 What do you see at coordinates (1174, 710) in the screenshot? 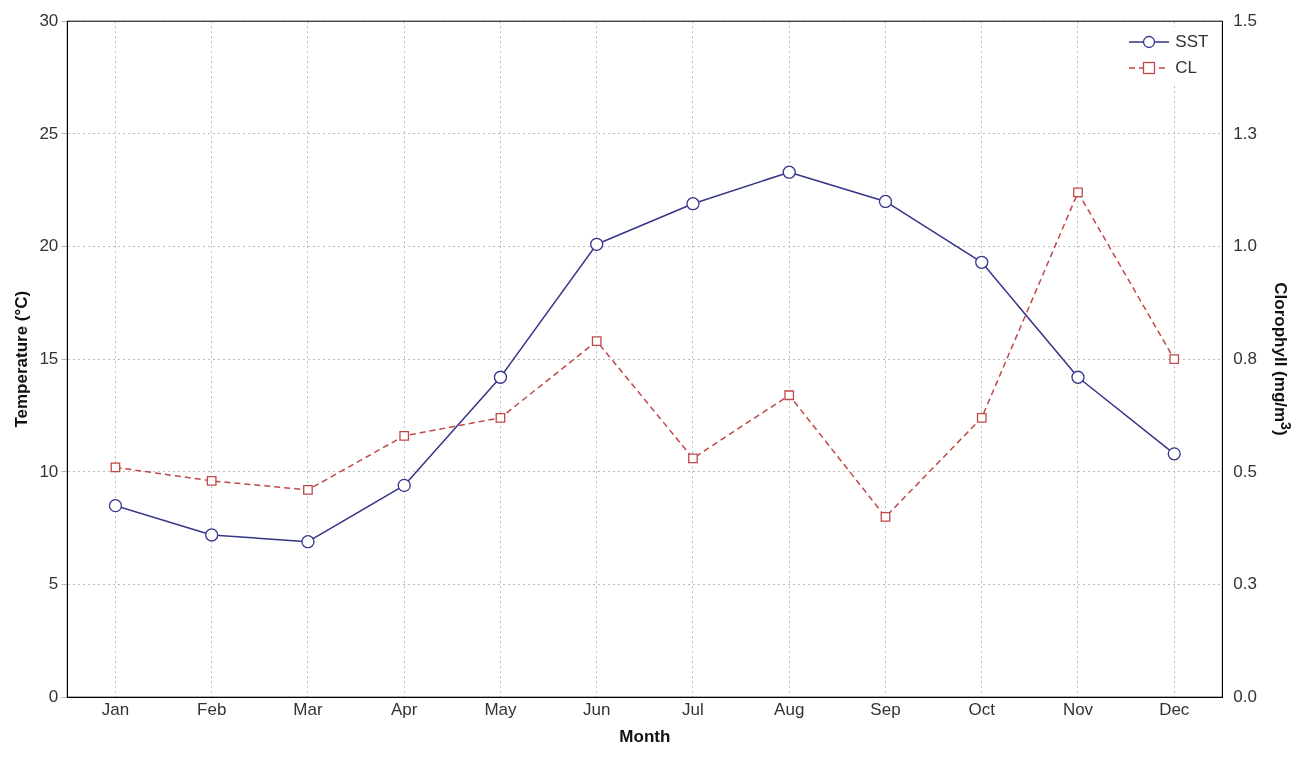
I see `x-tick-label: Dec` at bounding box center [1174, 710].